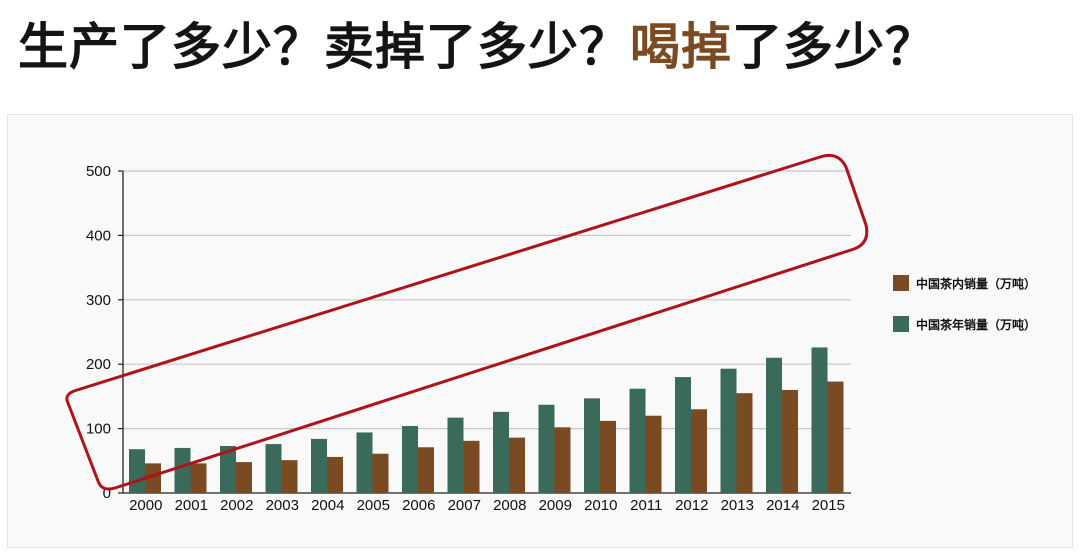 Image resolution: width=1080 pixels, height=558 pixels. I want to click on x-tick-label: 2008, so click(509, 505).